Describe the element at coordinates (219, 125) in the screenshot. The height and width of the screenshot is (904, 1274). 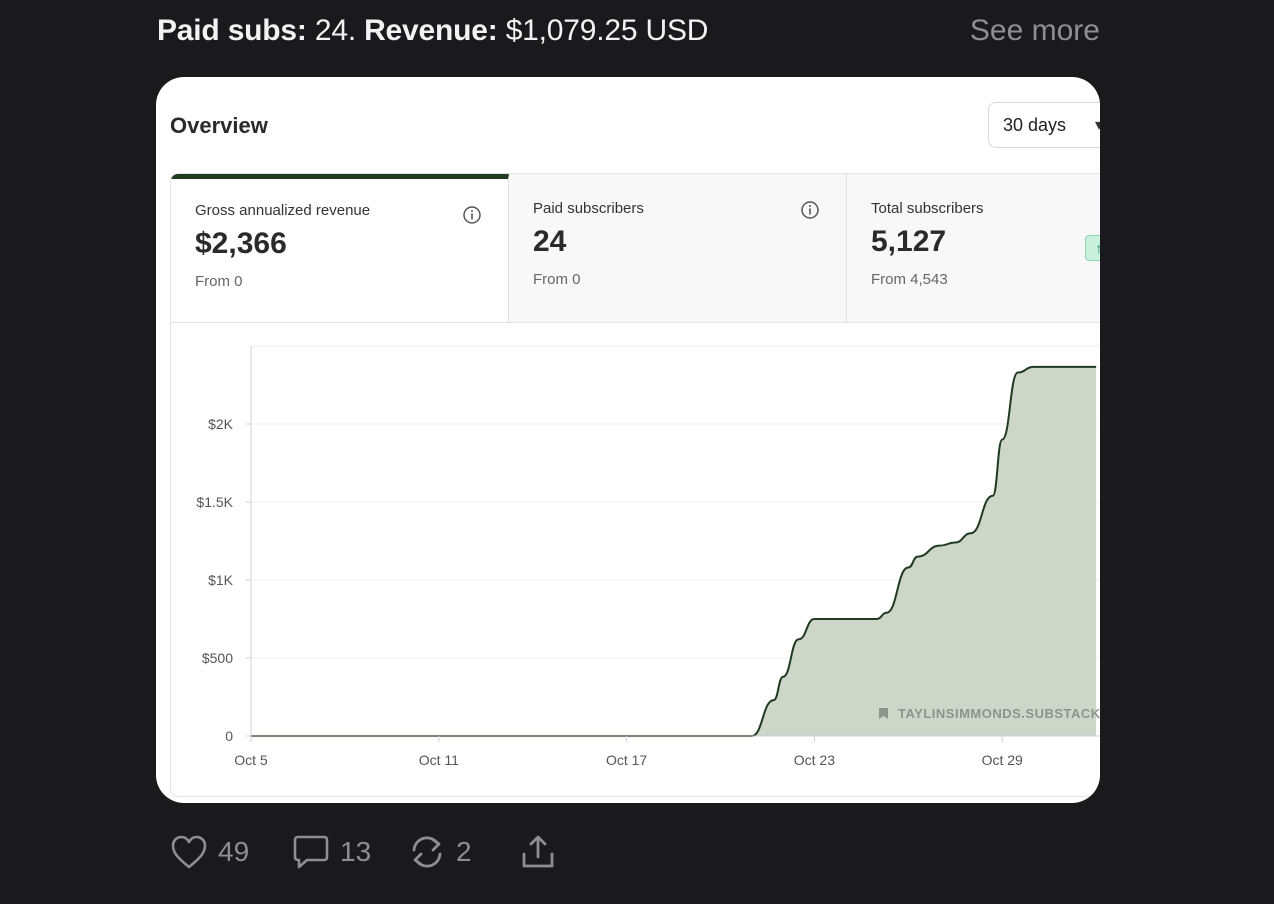
I see `overview-title: Overview` at that location.